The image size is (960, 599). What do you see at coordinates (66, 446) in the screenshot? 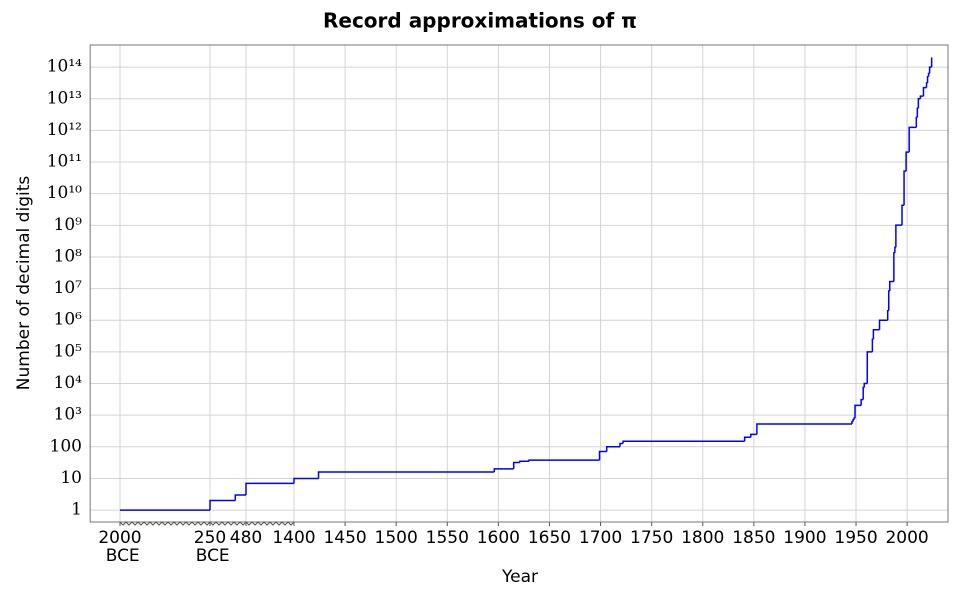
I see `y-tick-label: 100` at bounding box center [66, 446].